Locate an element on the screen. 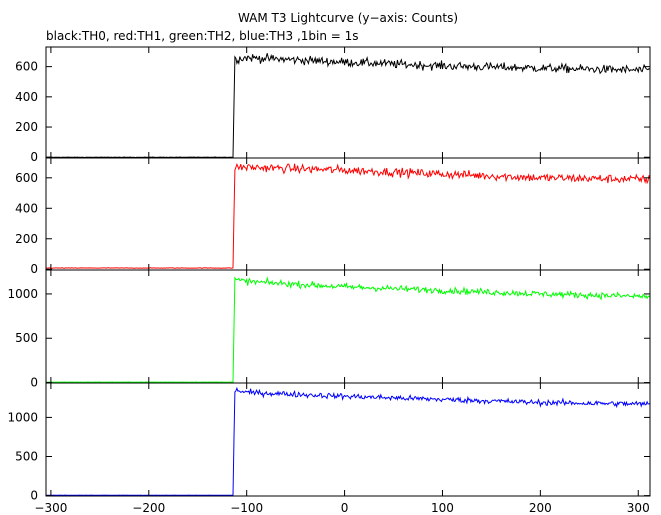 The width and height of the screenshot is (661, 515). x-tick-label: 100 is located at coordinates (442, 508).